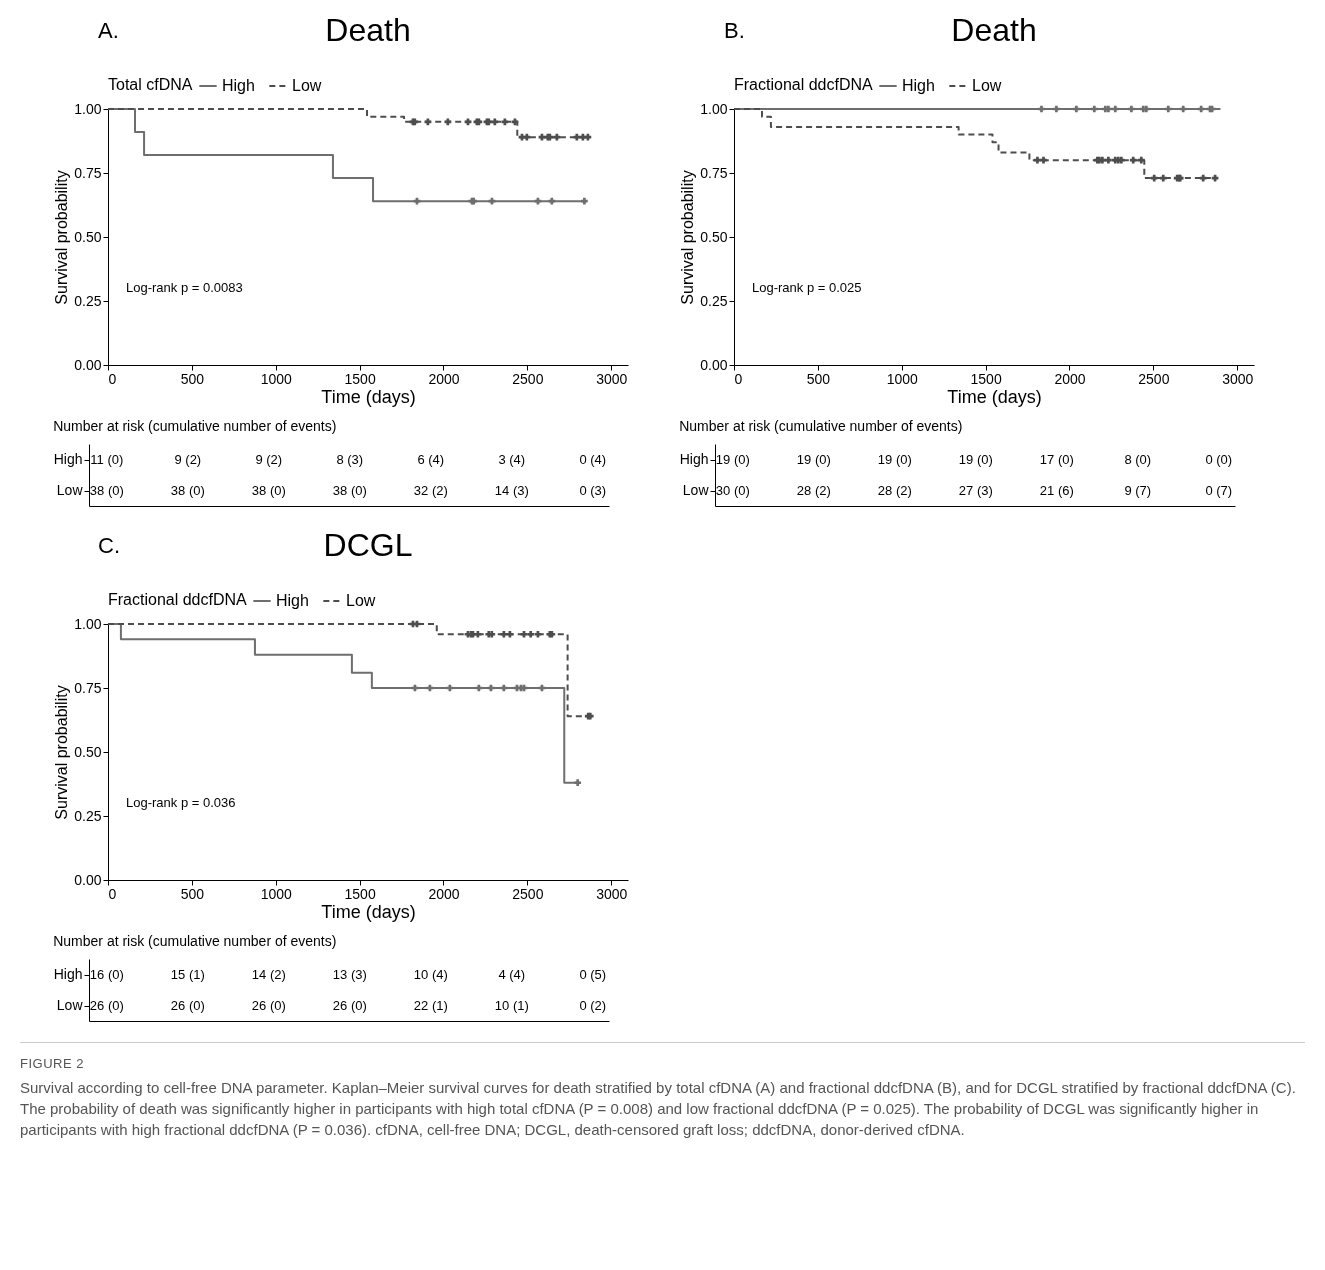 This screenshot has height=1270, width=1325. Describe the element at coordinates (512, 459) in the screenshot. I see `text: 3 (4)` at that location.